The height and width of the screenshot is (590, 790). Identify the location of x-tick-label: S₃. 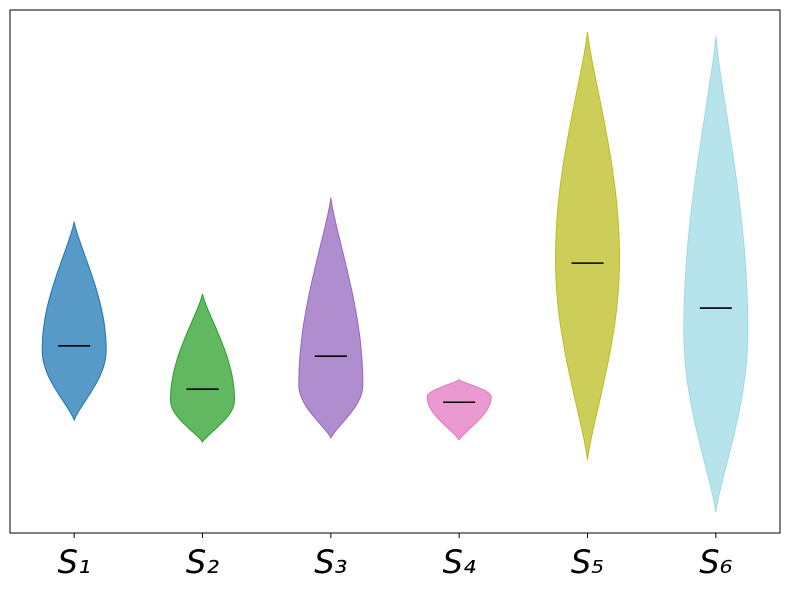
(330, 562).